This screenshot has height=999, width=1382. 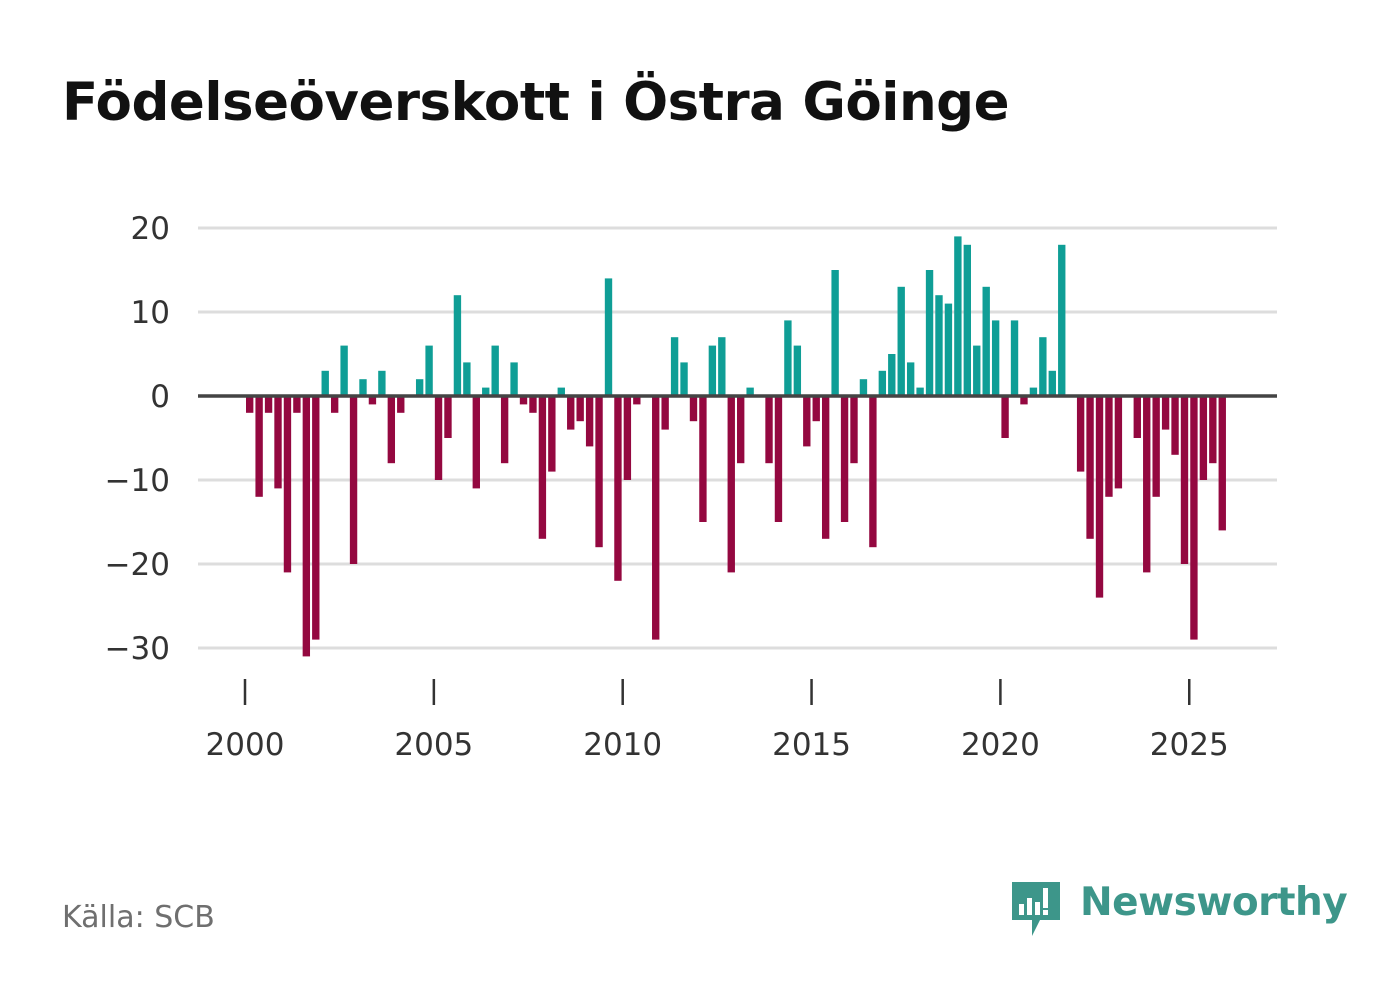 I want to click on y-tick-label: −30, so click(x=137, y=649).